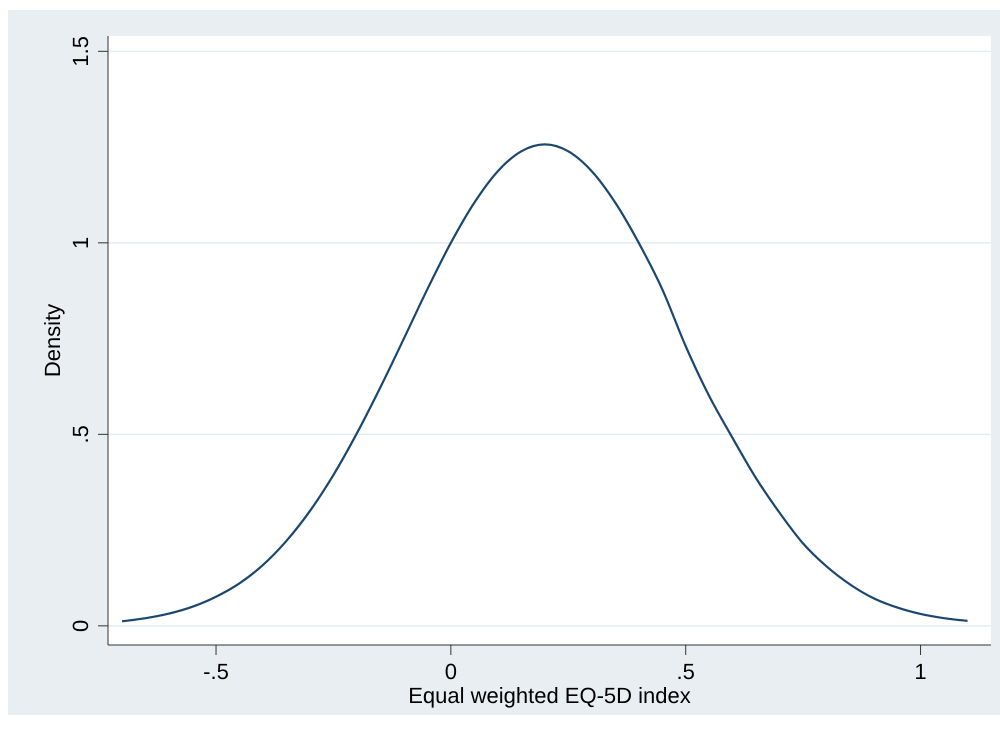 This screenshot has width=1000, height=732. I want to click on y-tick-label: 1.5, so click(80, 51).